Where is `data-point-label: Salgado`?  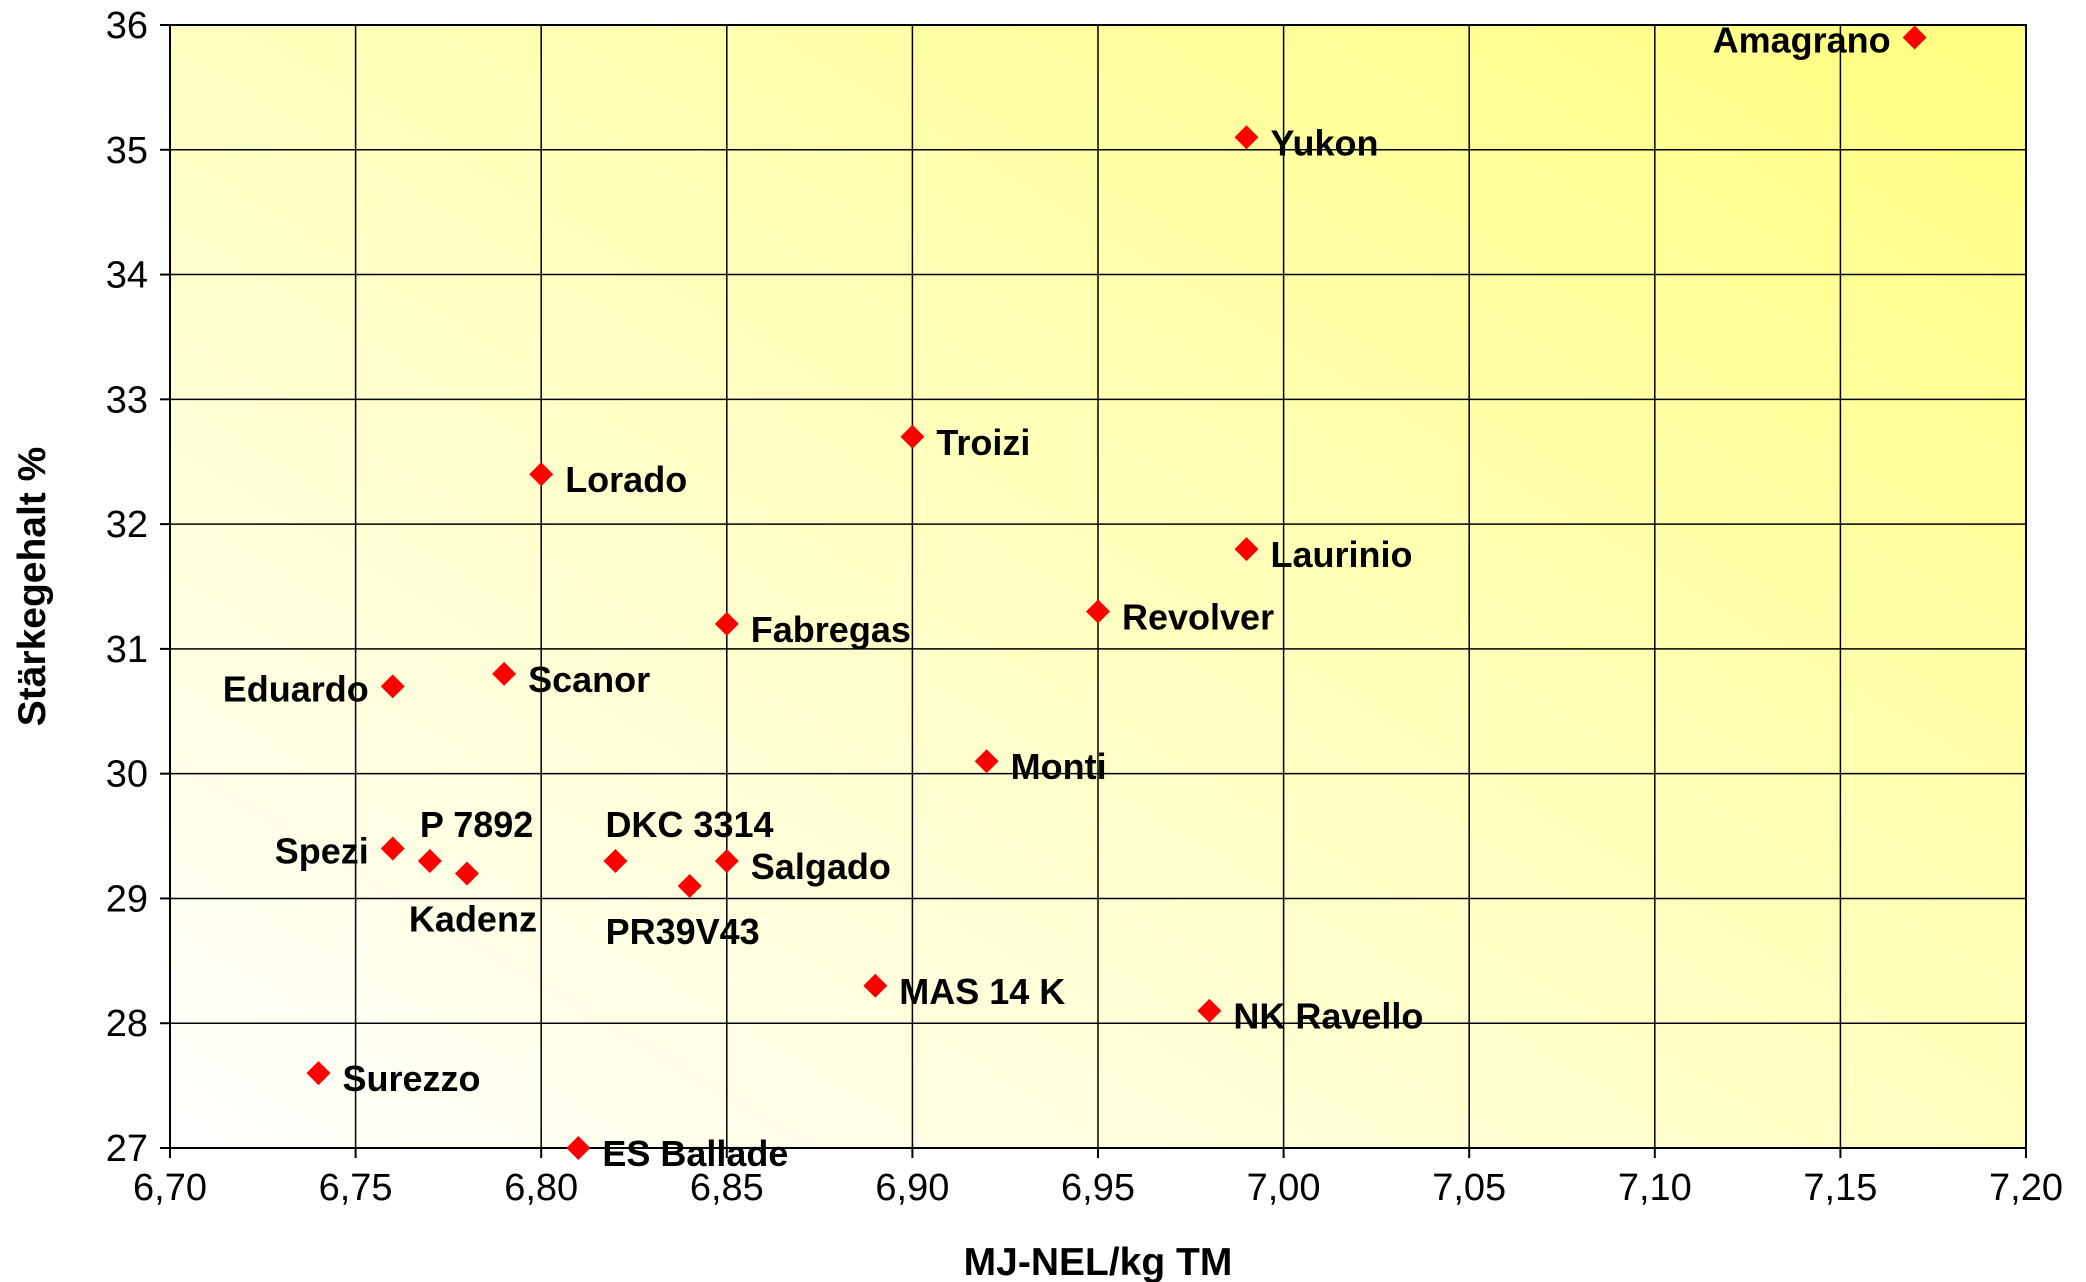
data-point-label: Salgado is located at coordinates (821, 866).